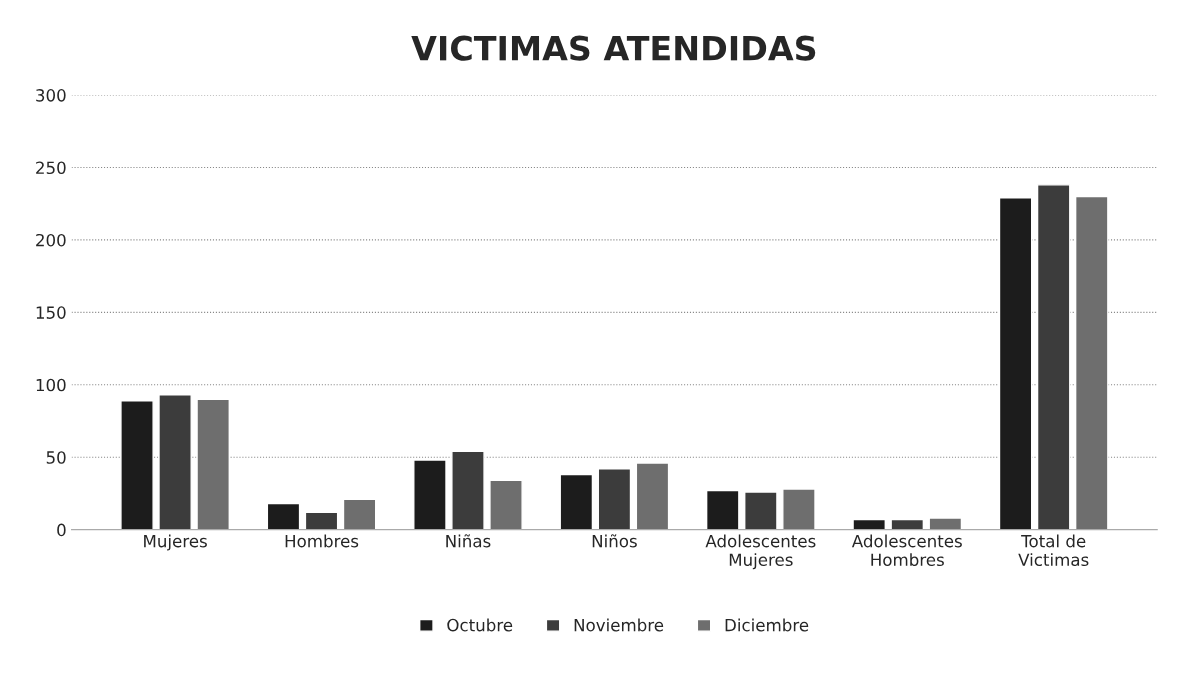  Describe the element at coordinates (175, 542) in the screenshot. I see `x-tick-label: Mujeres` at that location.